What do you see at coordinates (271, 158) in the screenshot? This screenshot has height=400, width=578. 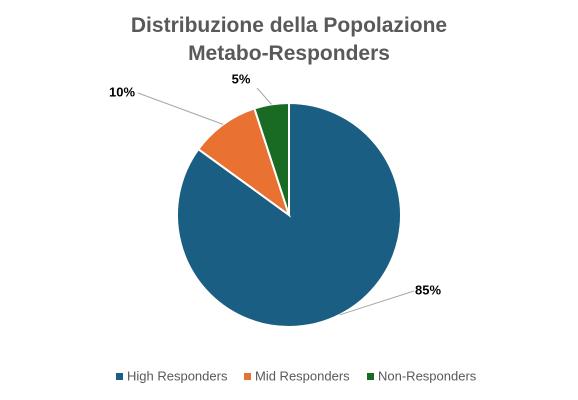 I see `pie-slice` at bounding box center [271, 158].